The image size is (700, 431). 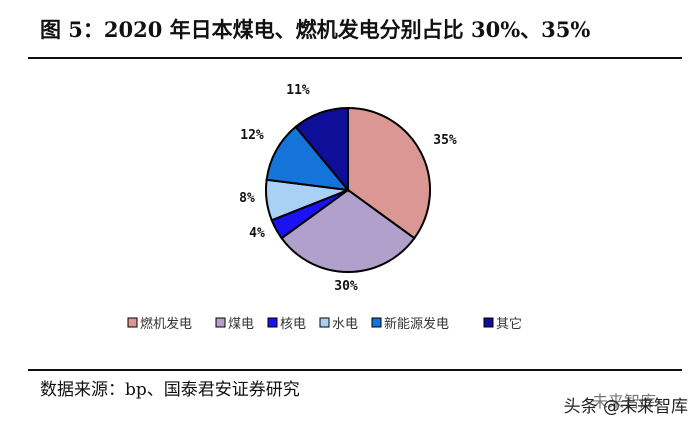 What do you see at coordinates (252, 135) in the screenshot?
I see `pie-data-label-5: 12%` at bounding box center [252, 135].